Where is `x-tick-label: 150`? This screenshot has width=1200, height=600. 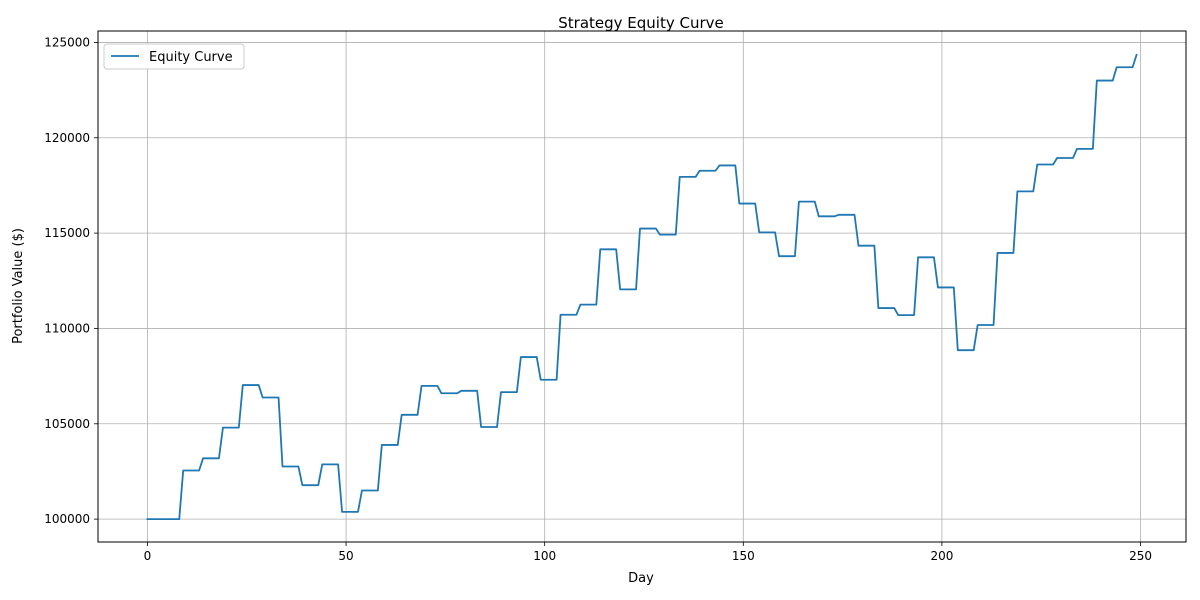
x-tick-label: 150 is located at coordinates (743, 556).